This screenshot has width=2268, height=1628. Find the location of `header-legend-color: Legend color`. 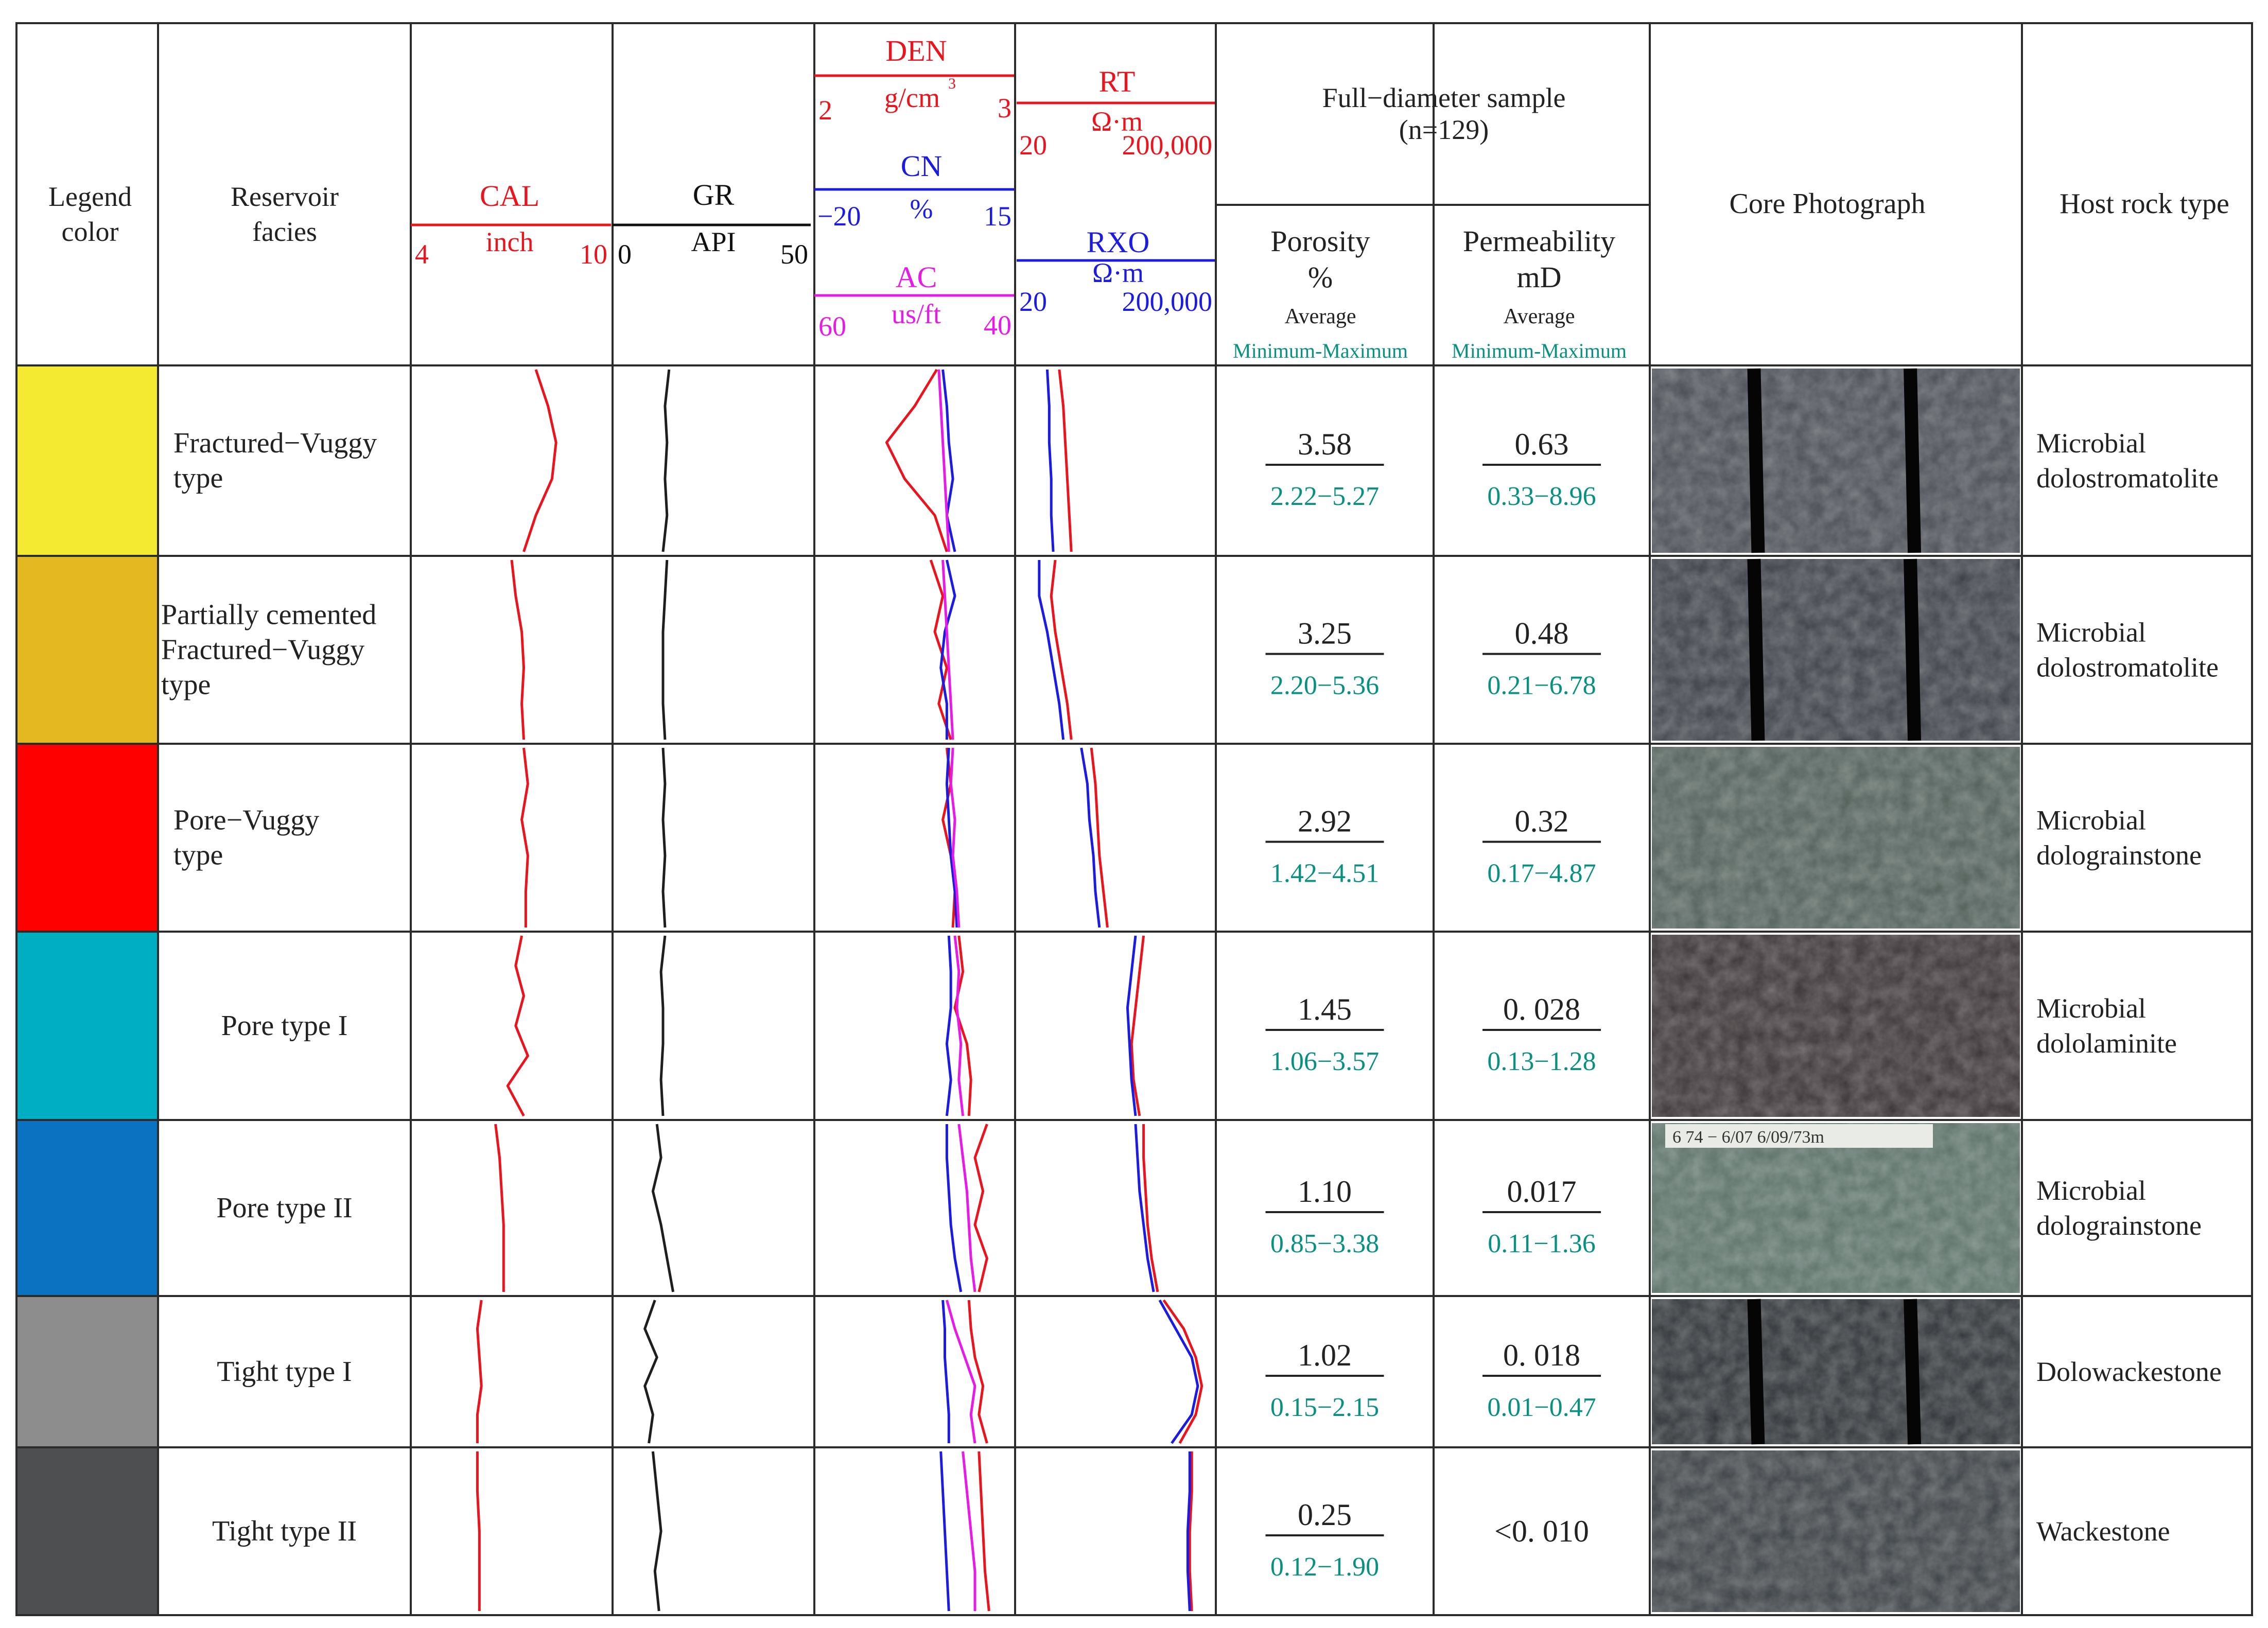

header-legend-color: Legend color is located at coordinates (90, 214).